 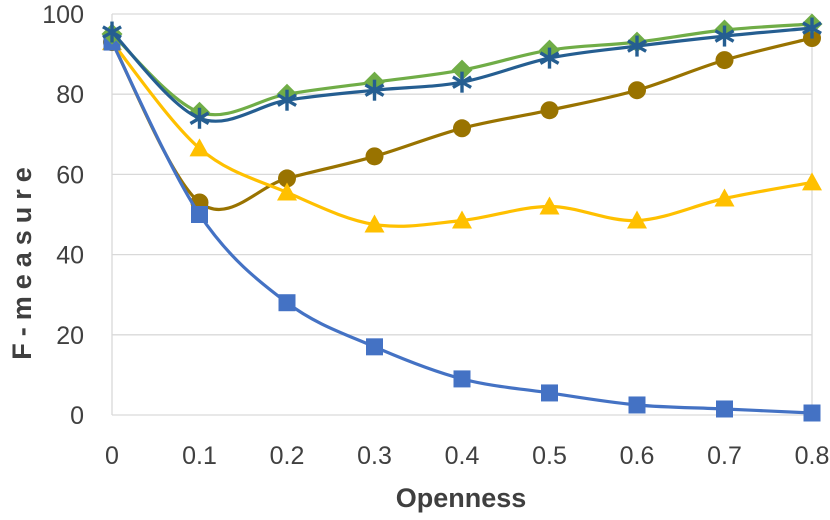 I want to click on y-tick-label: 40, so click(x=70, y=256).